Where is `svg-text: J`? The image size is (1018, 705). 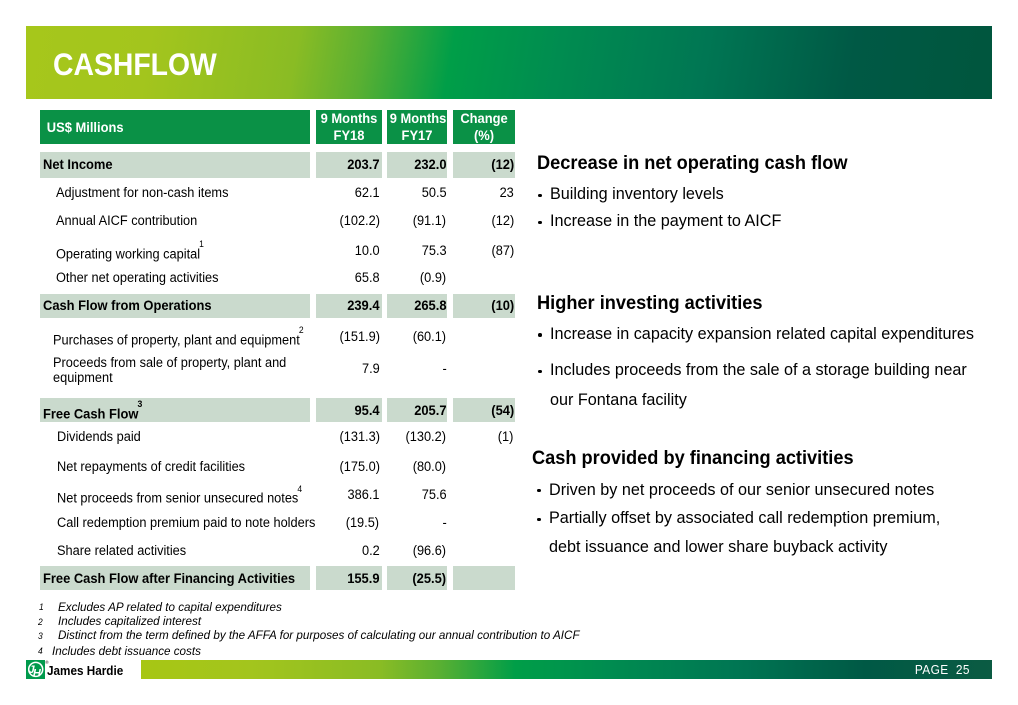 svg-text: J is located at coordinates (31, 670).